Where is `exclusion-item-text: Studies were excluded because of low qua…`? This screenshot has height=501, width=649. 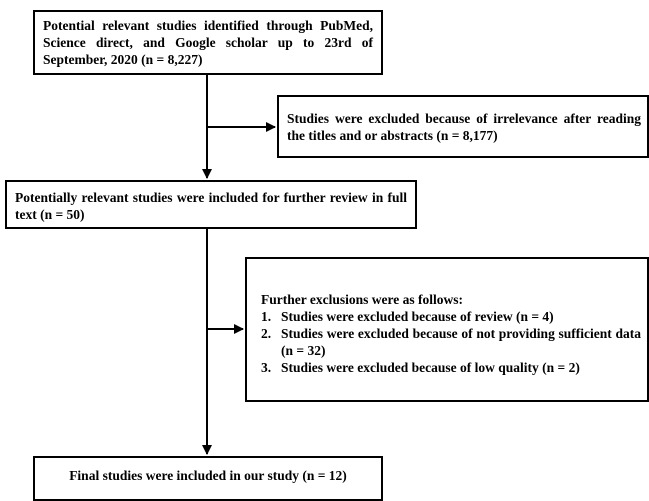
exclusion-item-text: Studies were excluded because of low qua… is located at coordinates (430, 367).